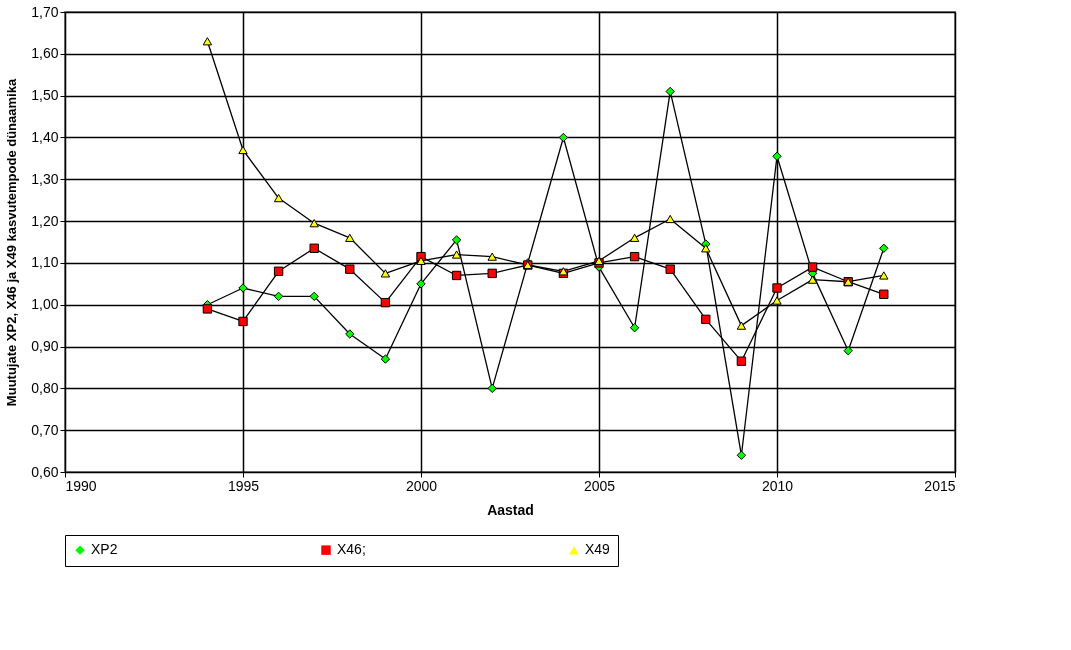  I want to click on x-tick-label: 1995, so click(243, 485).